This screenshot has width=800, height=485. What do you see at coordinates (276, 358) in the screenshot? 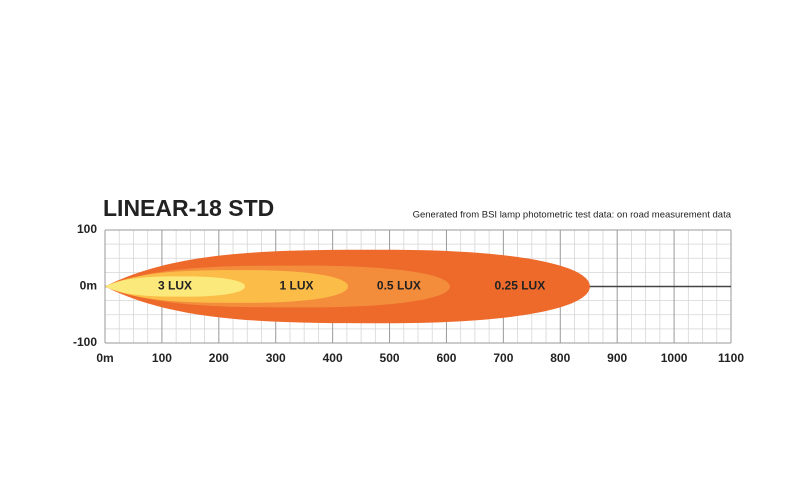
I see `x-tick-label: 300` at bounding box center [276, 358].